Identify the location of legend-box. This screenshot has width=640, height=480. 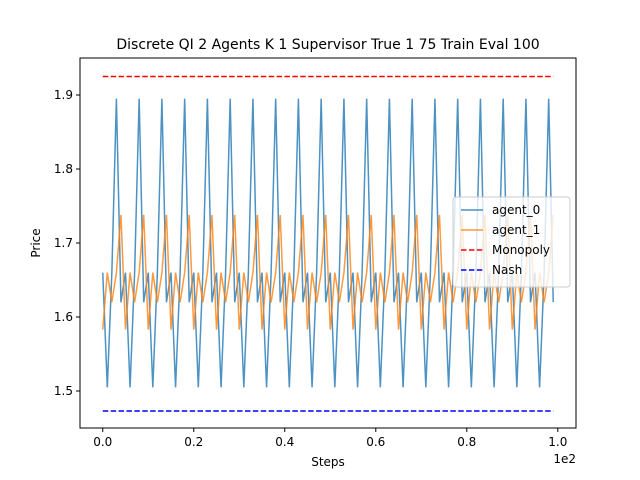
(511, 242).